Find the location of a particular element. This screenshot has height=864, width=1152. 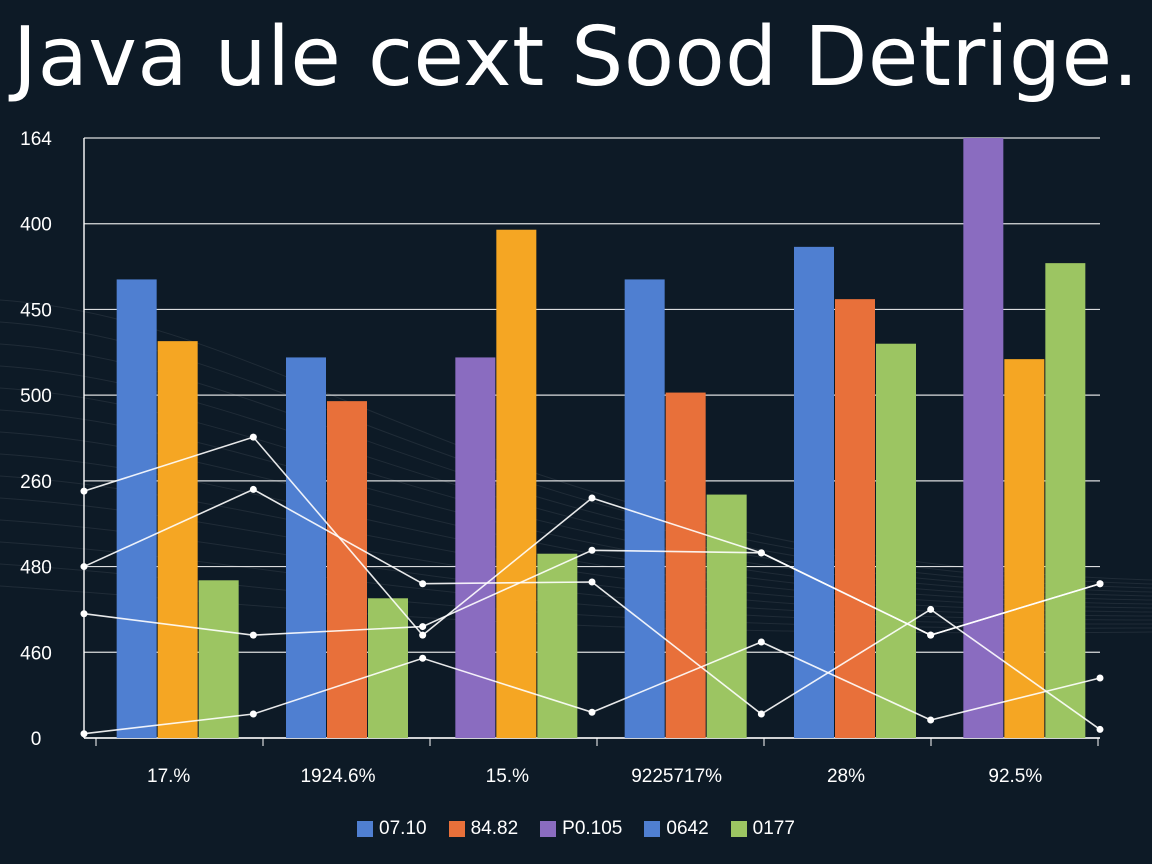

chart-title: Java ule cext Sood Detrige. is located at coordinates (576, 57).